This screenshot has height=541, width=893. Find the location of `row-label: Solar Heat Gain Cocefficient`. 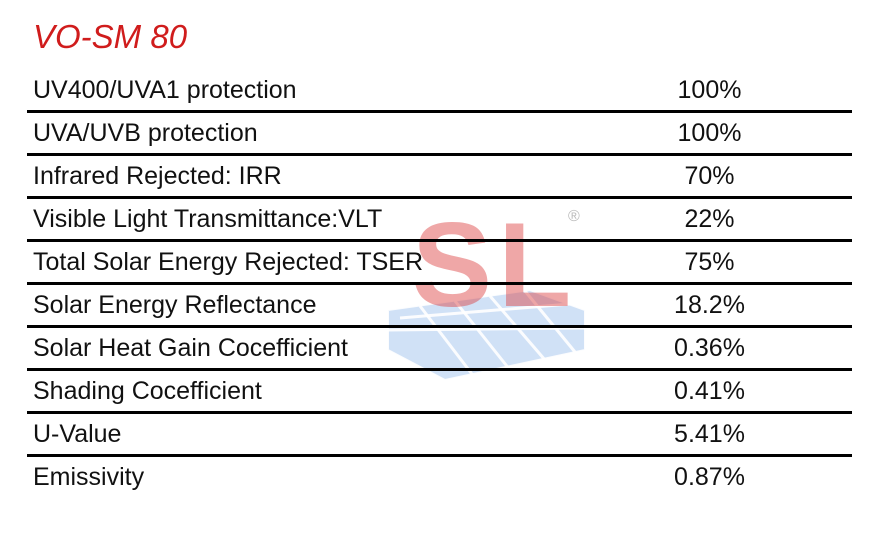

row-label: Solar Heat Gain Cocefficient is located at coordinates (190, 348).